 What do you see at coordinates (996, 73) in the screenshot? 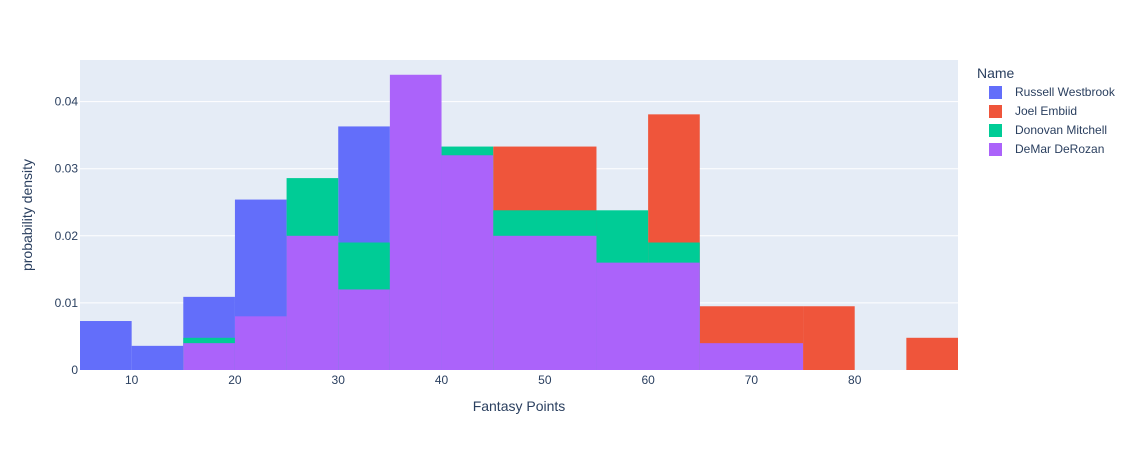
I see `legend-title: Name` at bounding box center [996, 73].